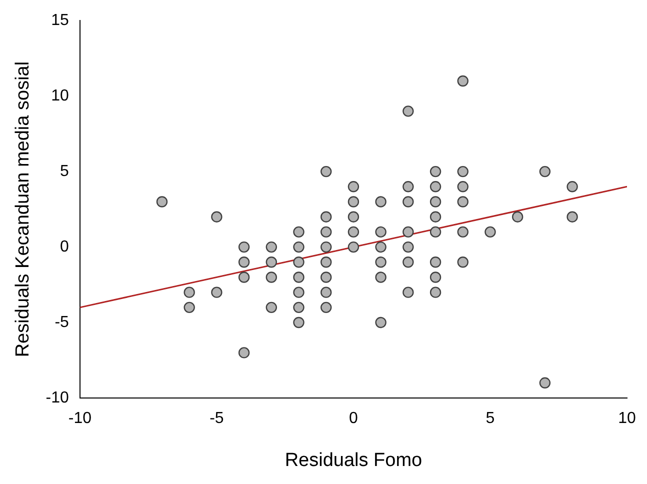  Describe the element at coordinates (60, 95) in the screenshot. I see `y-tick-label: 10` at that location.